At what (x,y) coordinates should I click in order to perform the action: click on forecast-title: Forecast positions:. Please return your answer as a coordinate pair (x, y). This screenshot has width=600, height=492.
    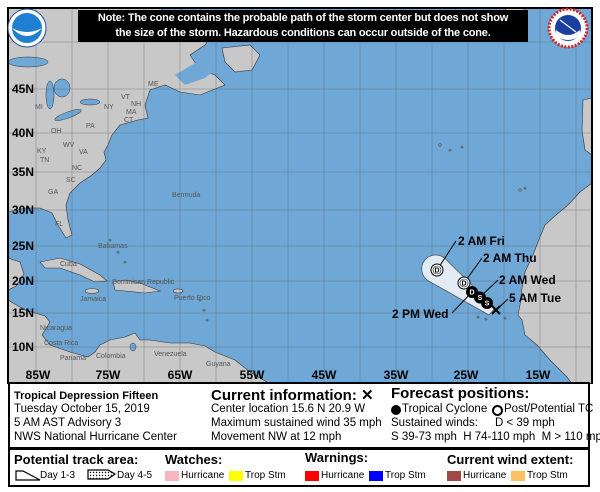
    Looking at the image, I should click on (460, 393).